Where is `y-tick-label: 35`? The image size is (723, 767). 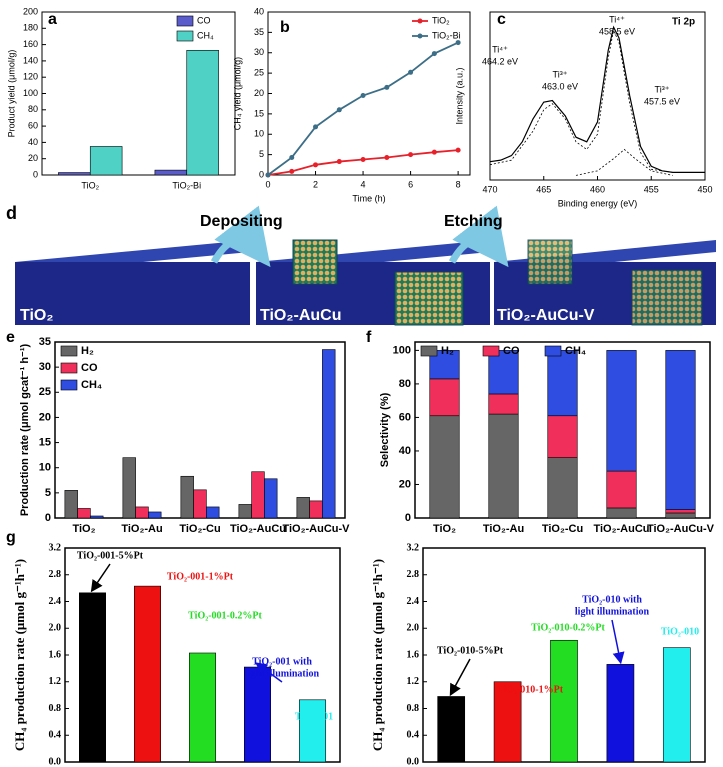
y-tick-label: 35 is located at coordinates (259, 32).